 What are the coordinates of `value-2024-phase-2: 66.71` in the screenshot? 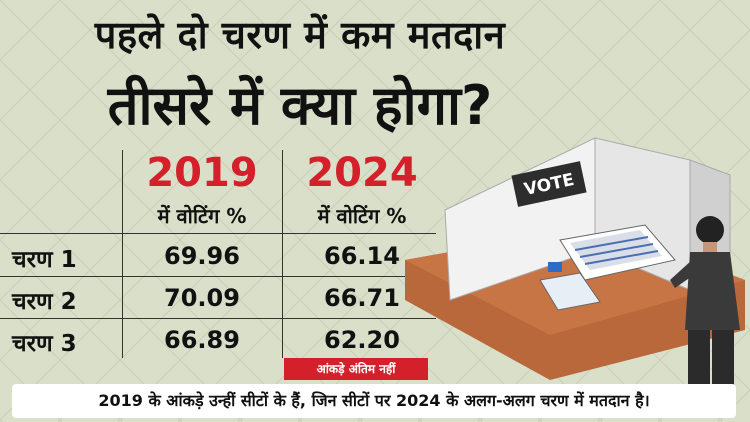 It's located at (362, 298).